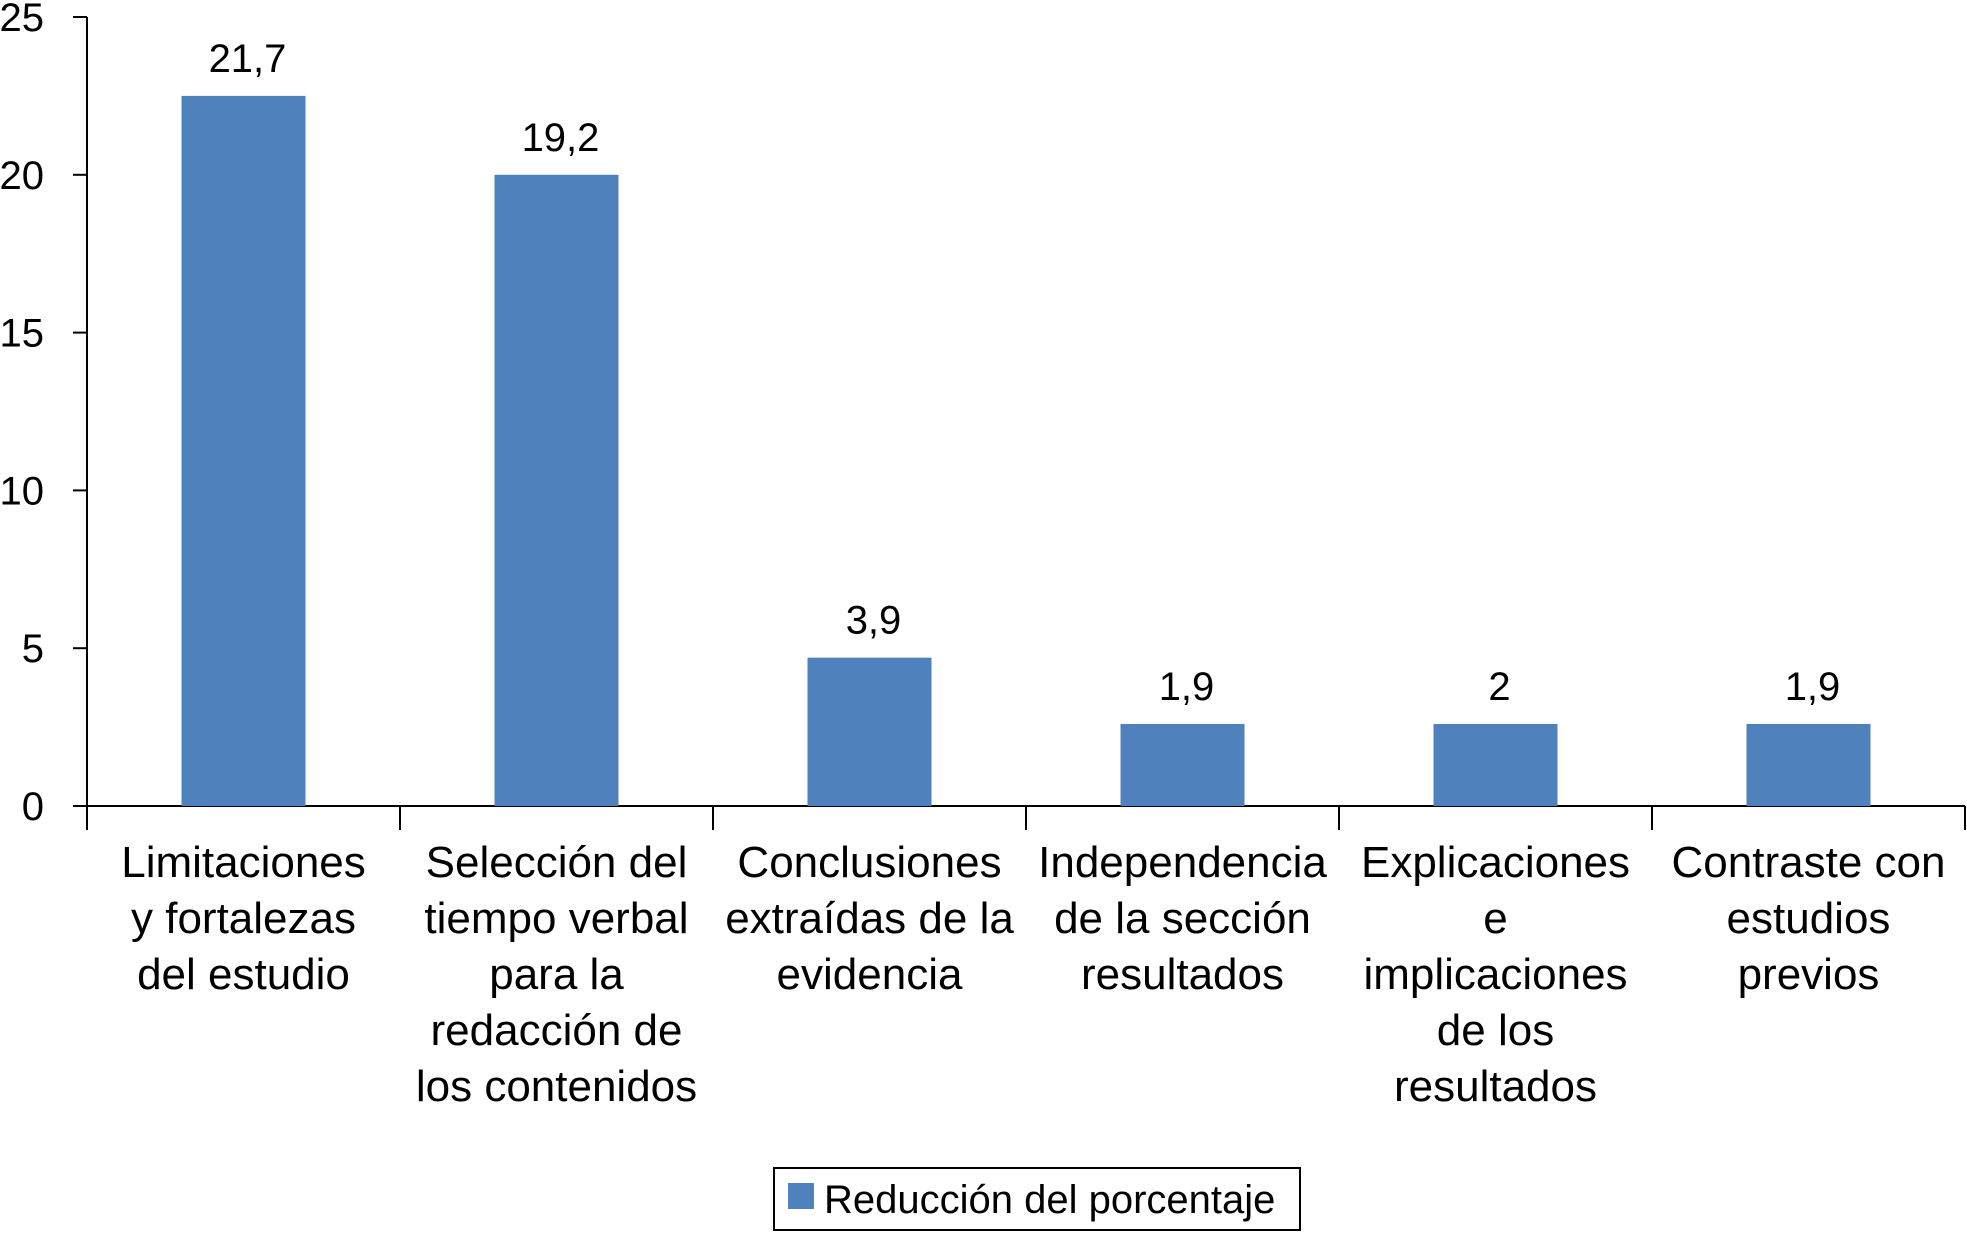 The width and height of the screenshot is (1967, 1233). I want to click on x-category-label-line: Selección del, so click(557, 862).